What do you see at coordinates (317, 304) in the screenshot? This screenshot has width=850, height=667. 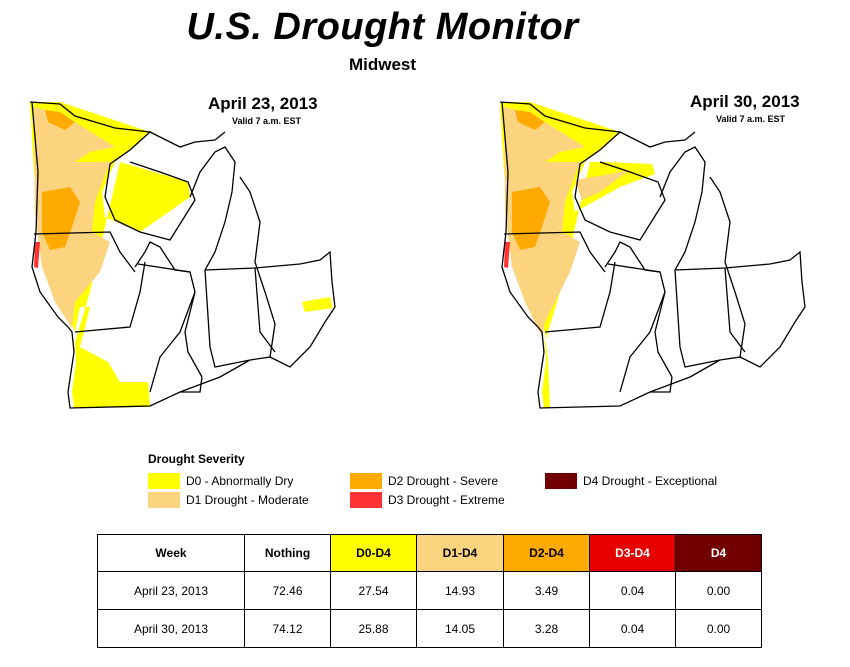 I see `d0-area-ohio` at bounding box center [317, 304].